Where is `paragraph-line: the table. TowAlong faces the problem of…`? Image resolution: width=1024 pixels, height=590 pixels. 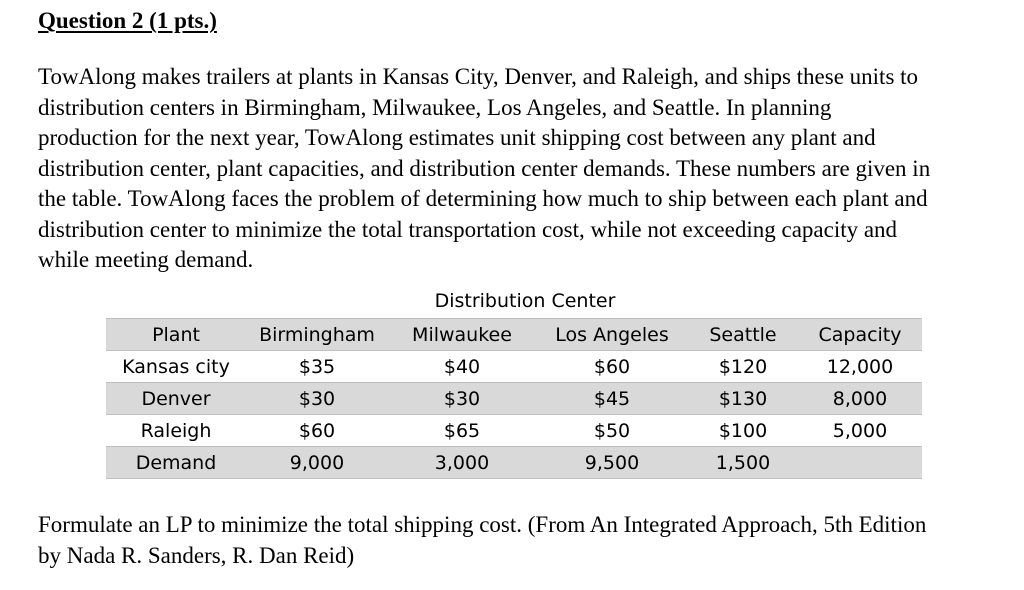
paragraph-line: the table. TowAlong faces the problem of… is located at coordinates (483, 198).